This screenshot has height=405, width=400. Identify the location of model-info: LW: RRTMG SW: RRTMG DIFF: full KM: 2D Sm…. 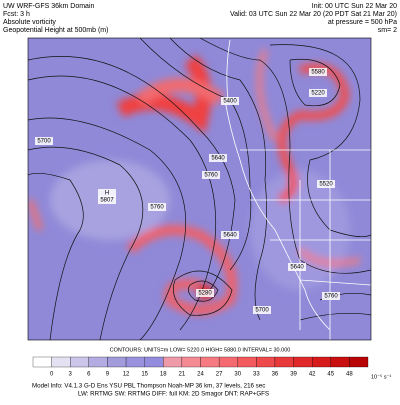
(173, 394).